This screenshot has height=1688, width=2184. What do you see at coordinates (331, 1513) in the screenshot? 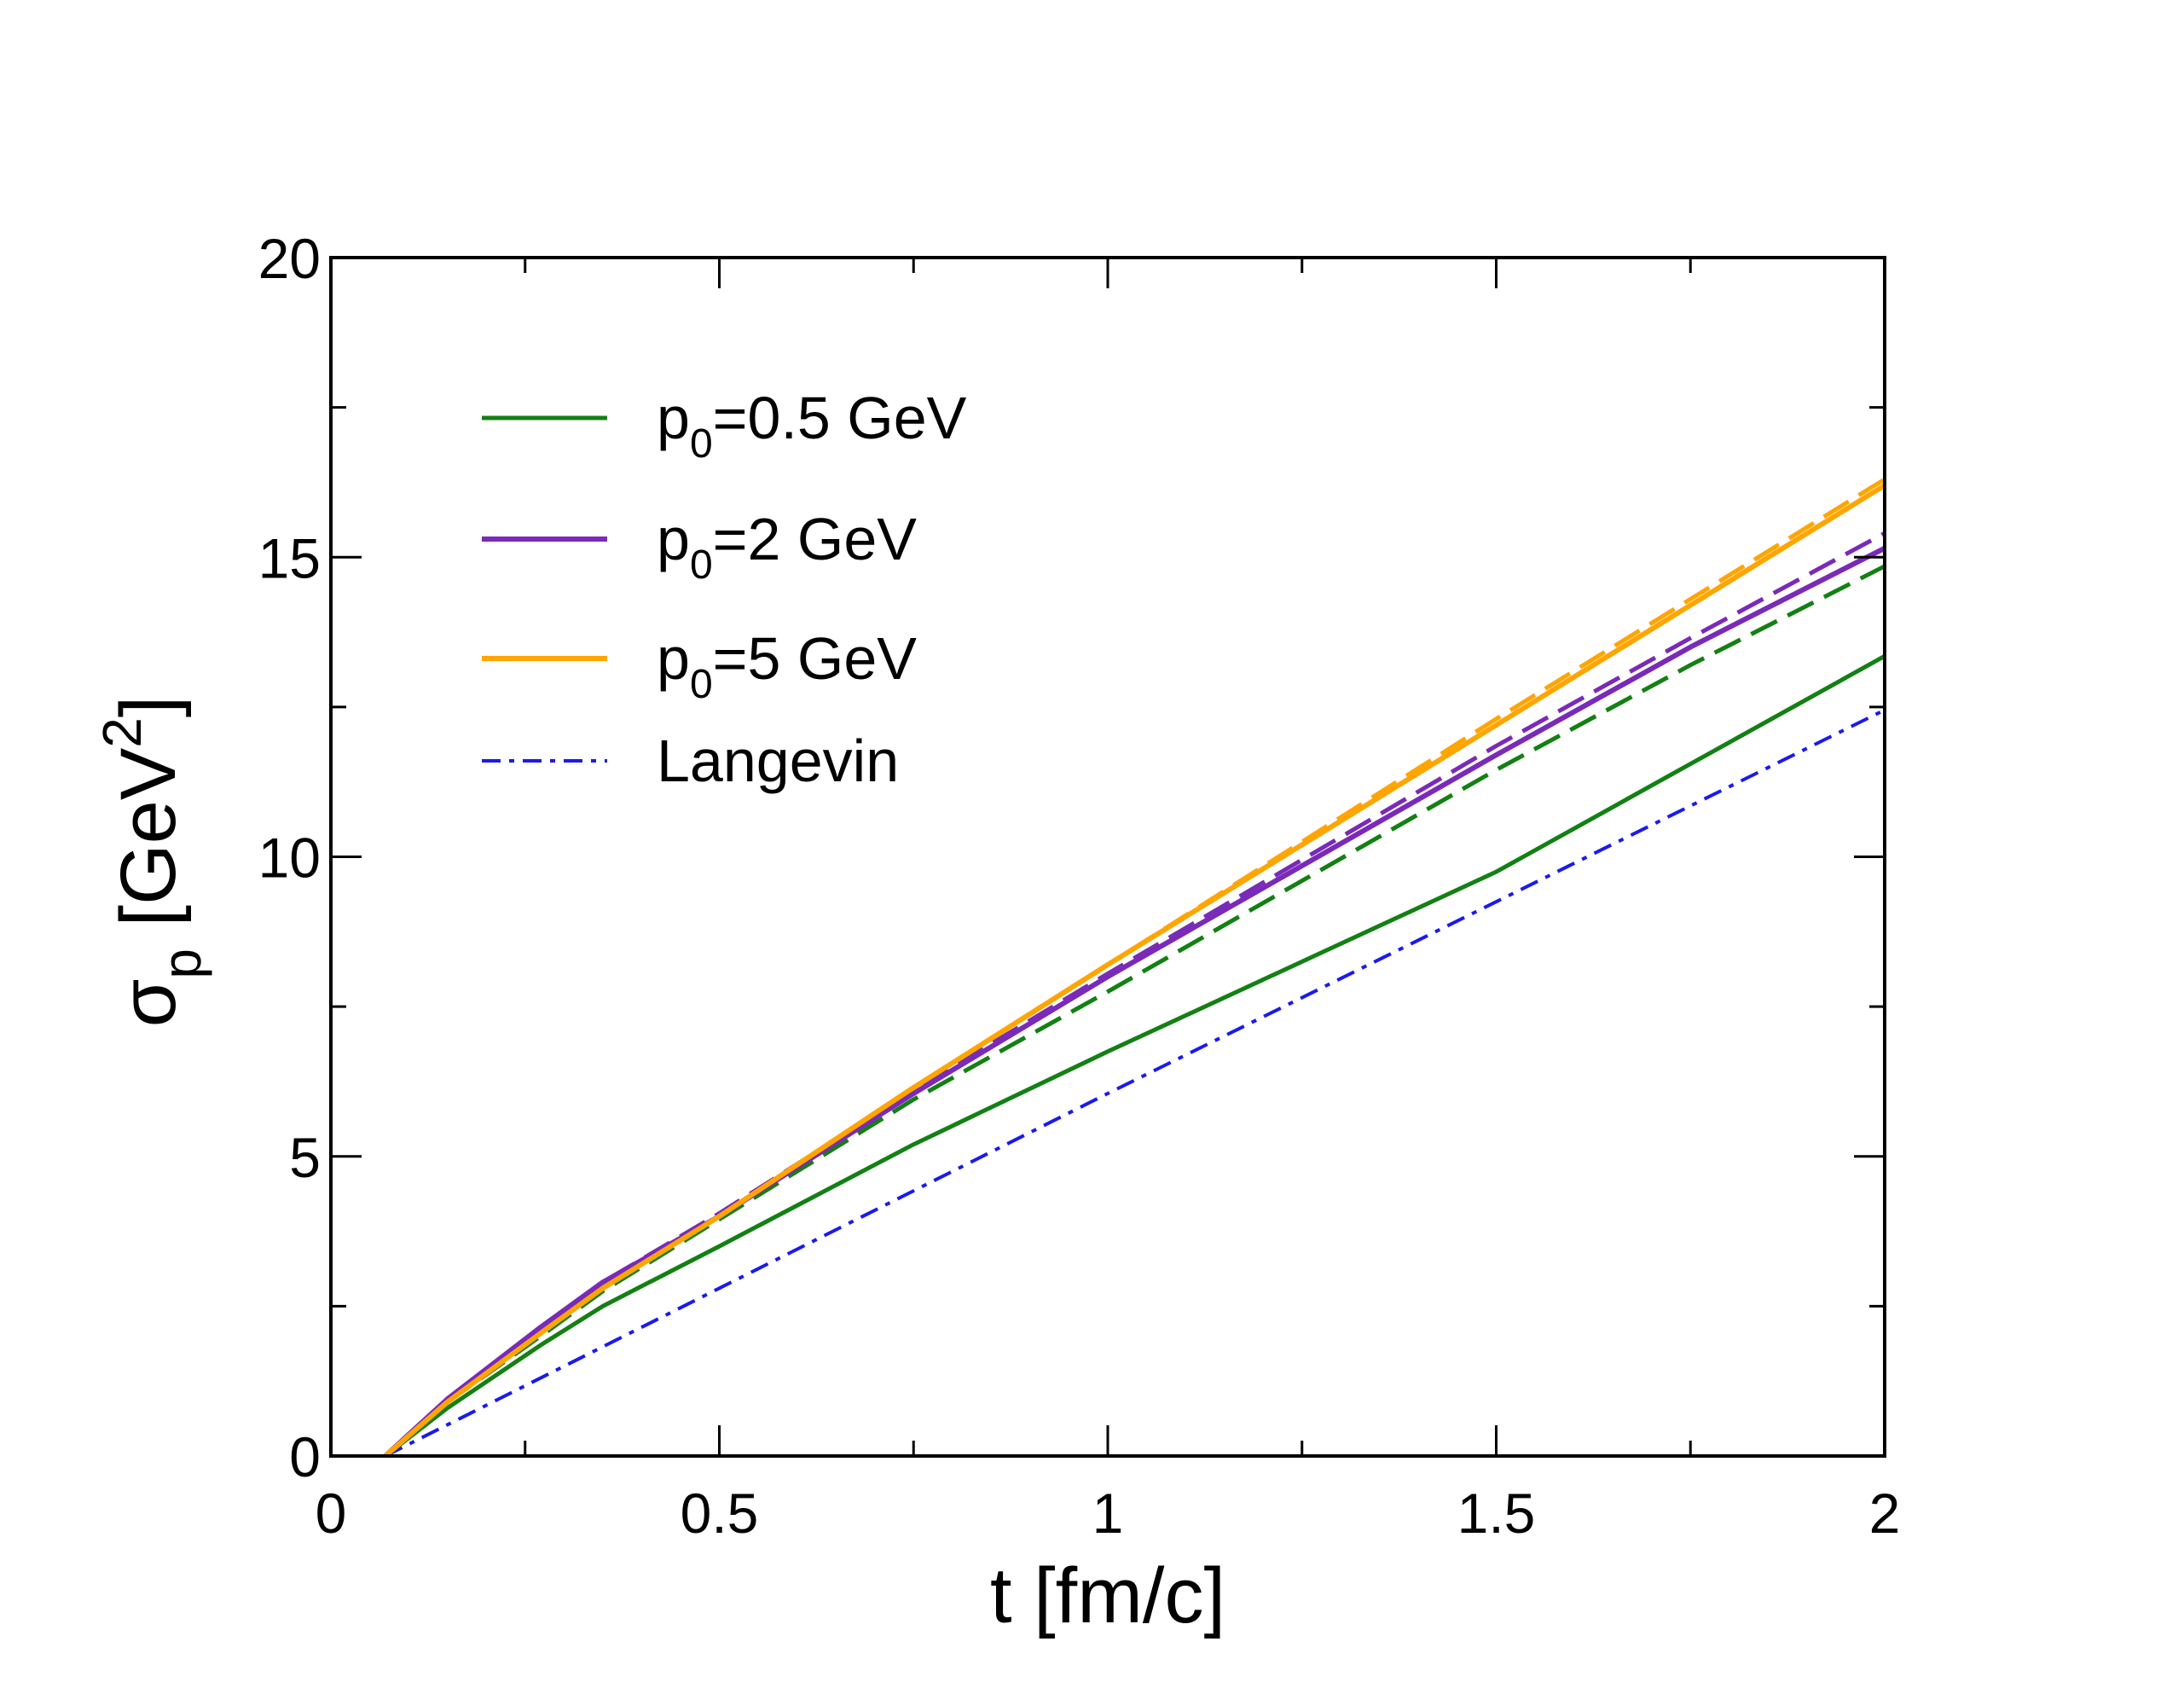
I see `x-tick-label: 0` at bounding box center [331, 1513].